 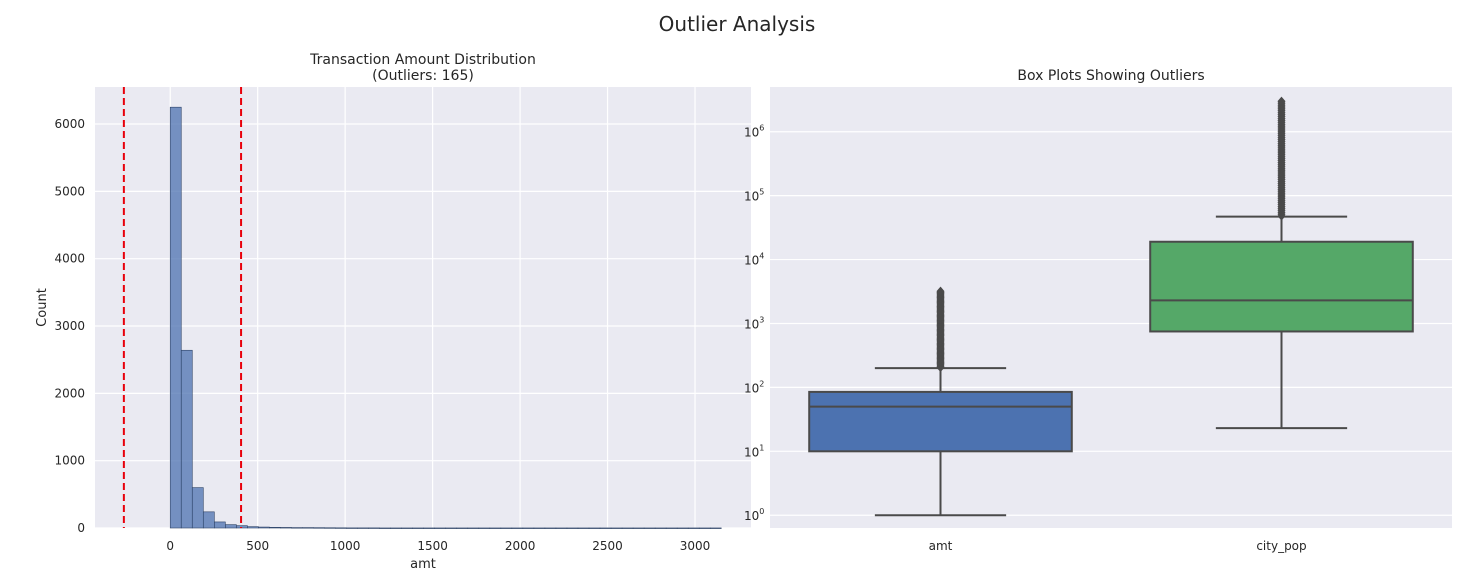 What do you see at coordinates (69, 124) in the screenshot?
I see `histogram-ytick-label: 6000` at bounding box center [69, 124].